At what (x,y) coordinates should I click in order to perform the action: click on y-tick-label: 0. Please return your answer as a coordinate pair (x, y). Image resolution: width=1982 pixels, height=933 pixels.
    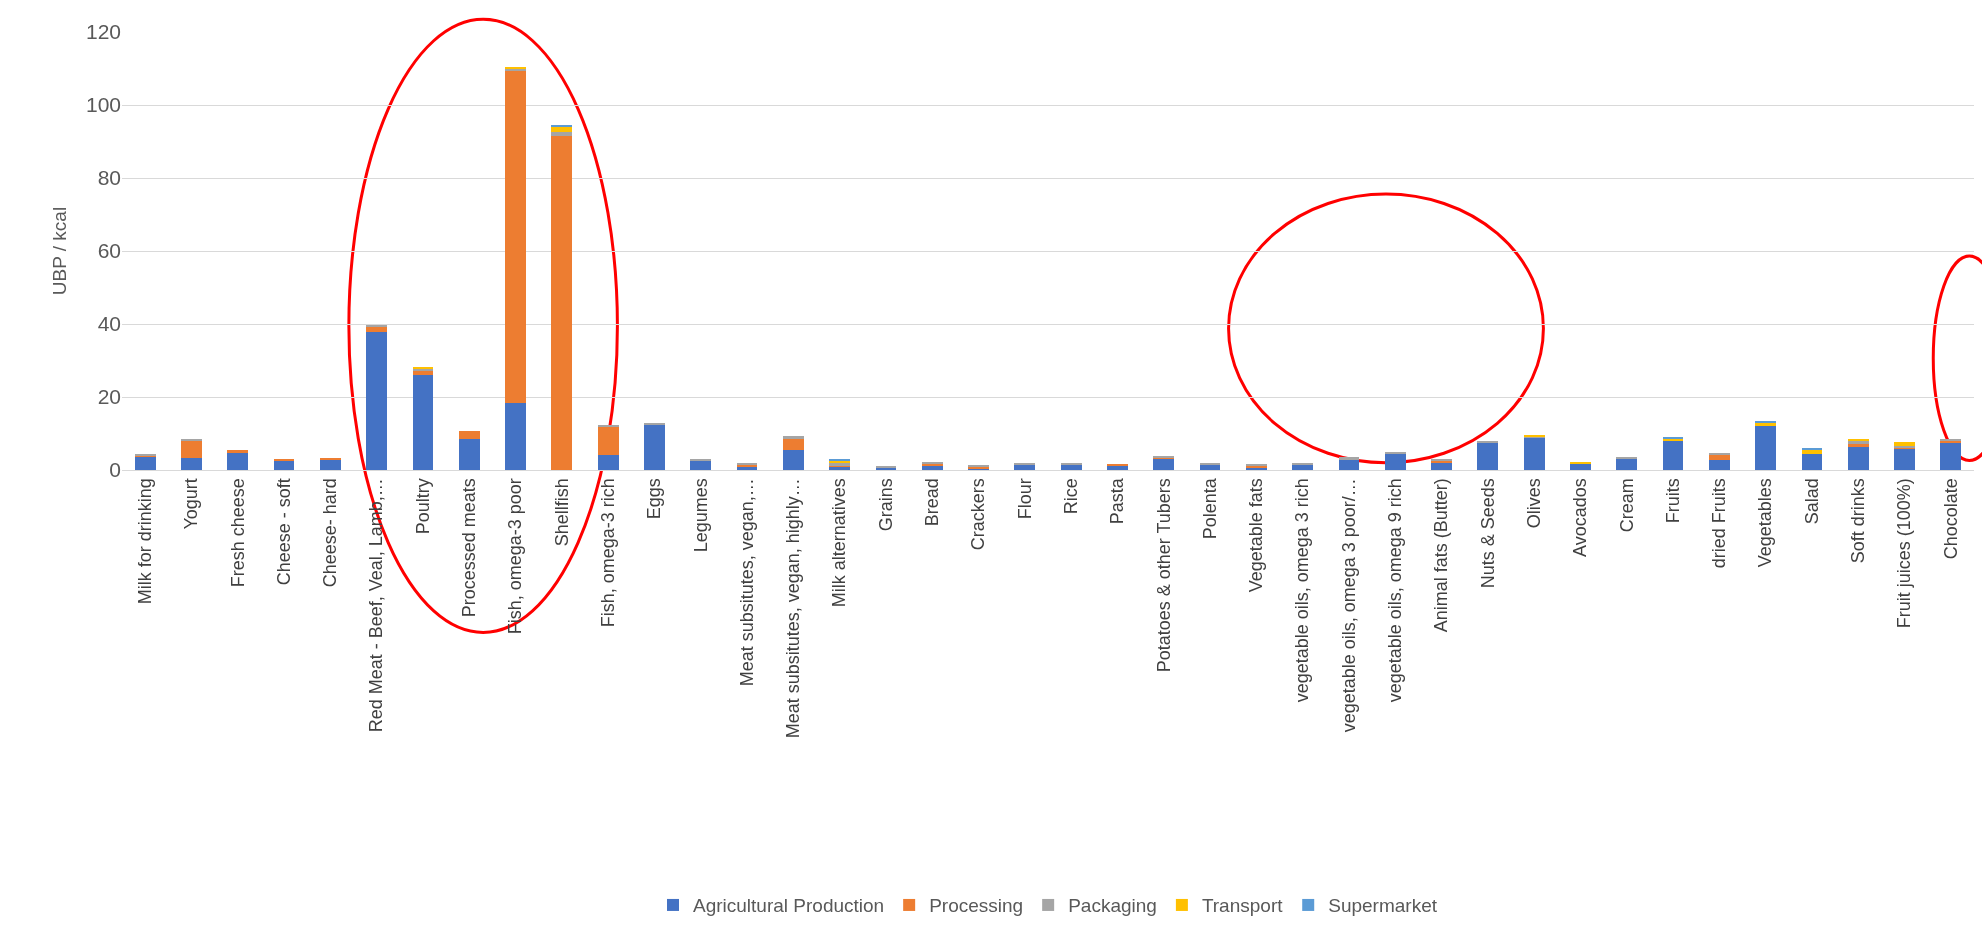
    Looking at the image, I should click on (115, 470).